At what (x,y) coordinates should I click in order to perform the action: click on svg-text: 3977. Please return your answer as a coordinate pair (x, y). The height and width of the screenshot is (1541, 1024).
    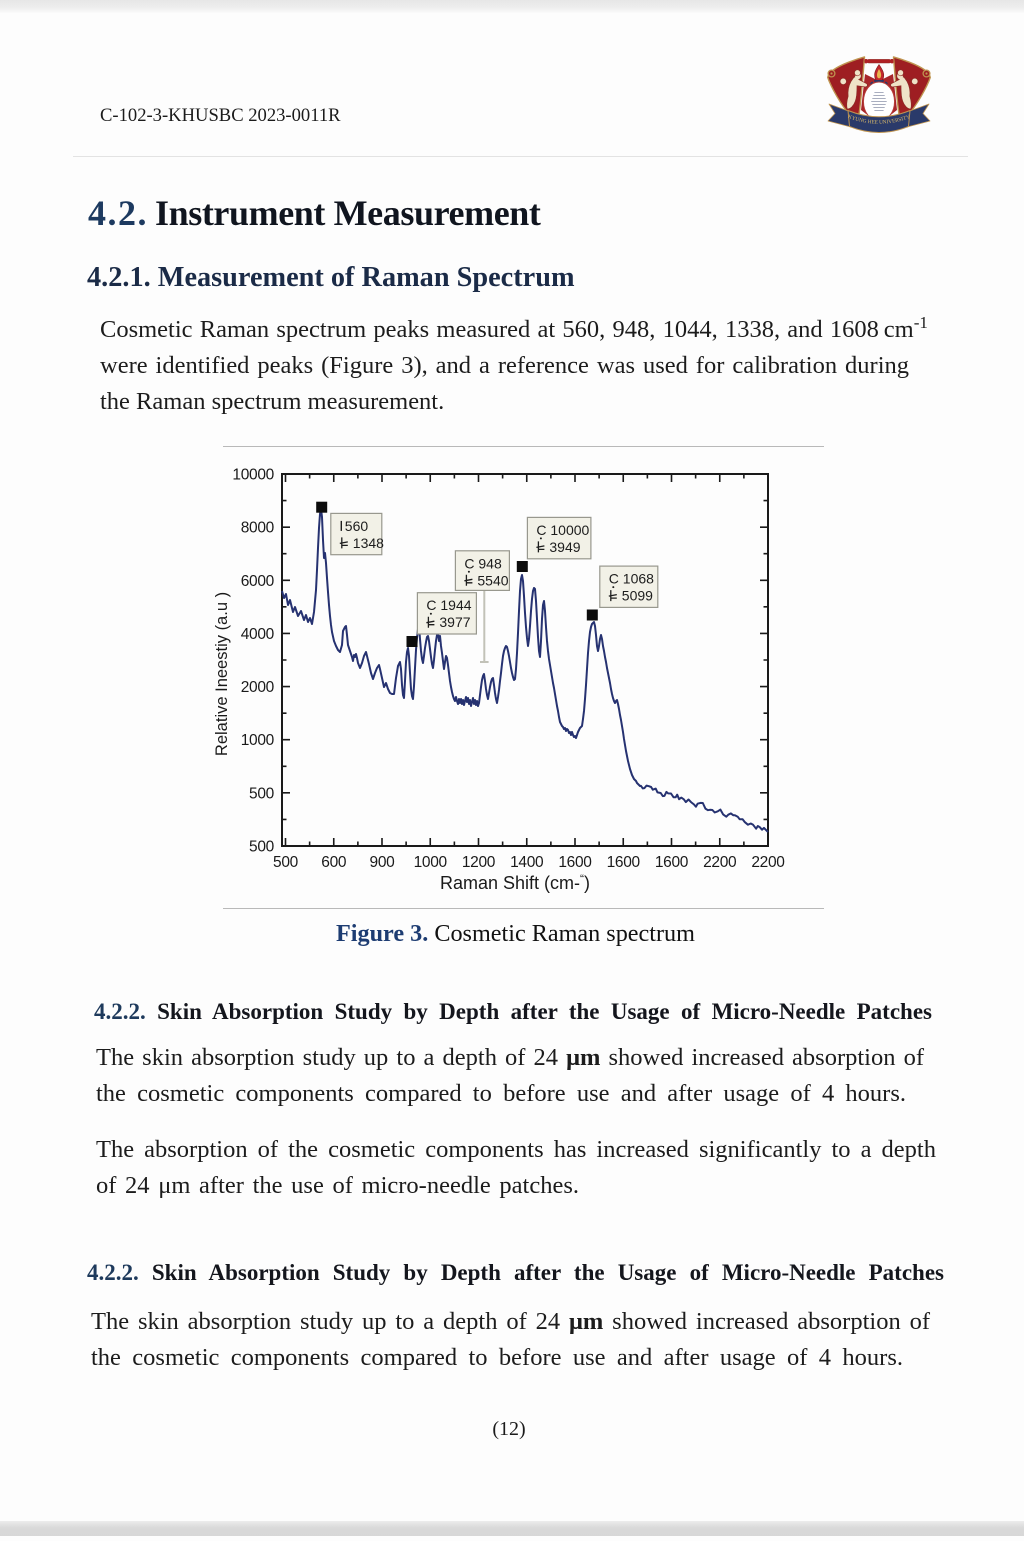
    Looking at the image, I should click on (454, 622).